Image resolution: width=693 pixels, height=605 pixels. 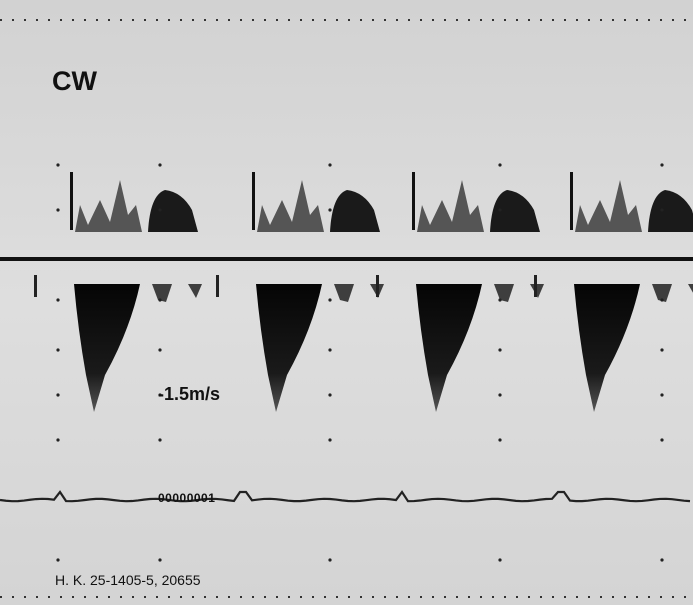 I want to click on patient-id: H. K. 25-1405-5, 20655, so click(x=128, y=580).